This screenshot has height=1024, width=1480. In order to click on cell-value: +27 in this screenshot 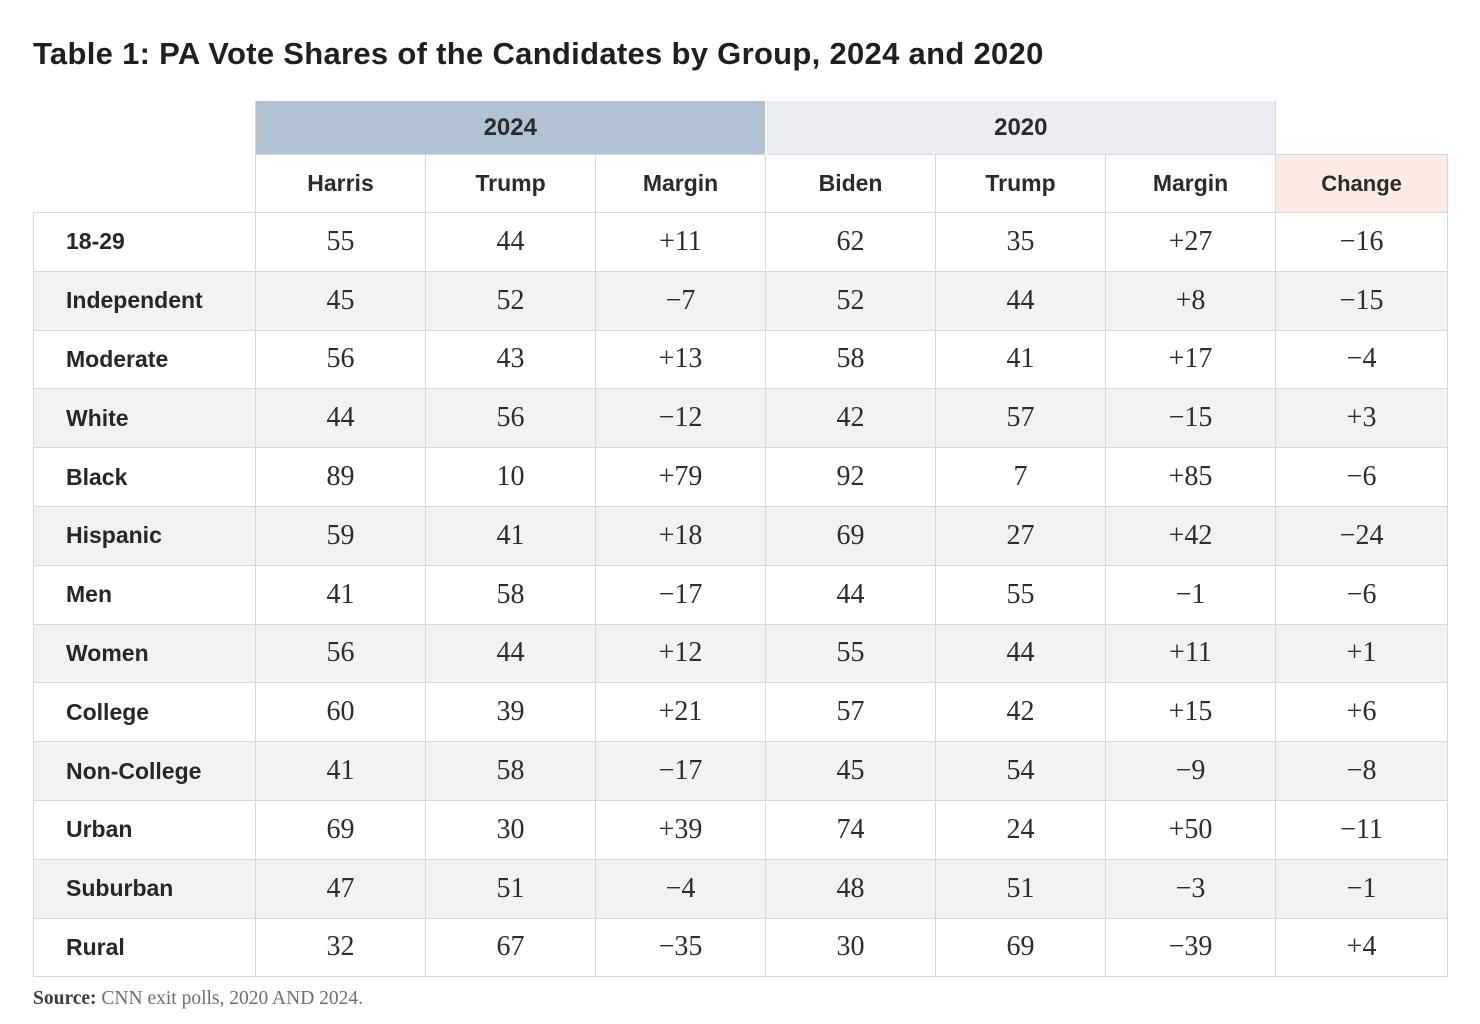, I will do `click(1191, 242)`.